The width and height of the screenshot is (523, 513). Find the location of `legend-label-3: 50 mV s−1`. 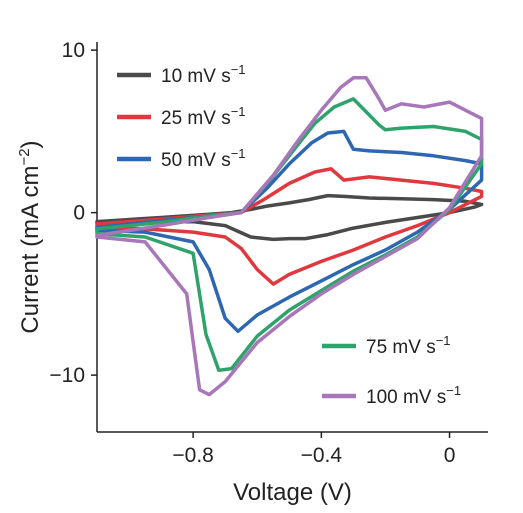

legend-label-3: 50 mV s−1 is located at coordinates (203, 158).